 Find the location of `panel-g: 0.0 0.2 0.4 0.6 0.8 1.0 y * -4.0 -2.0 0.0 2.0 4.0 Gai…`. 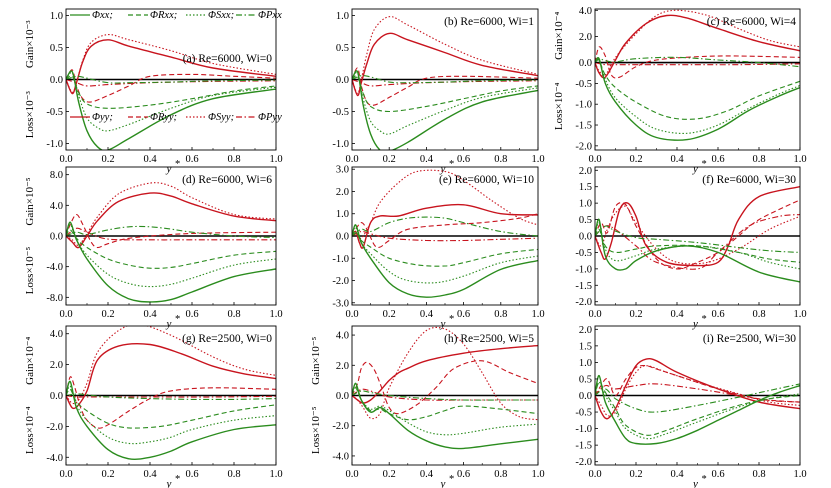

panel-g: 0.0 0.2 0.4 0.6 0.8 1.0 y * -4.0 -2.0 0.0 2.0 4.0 Gai… is located at coordinates (153, 406).